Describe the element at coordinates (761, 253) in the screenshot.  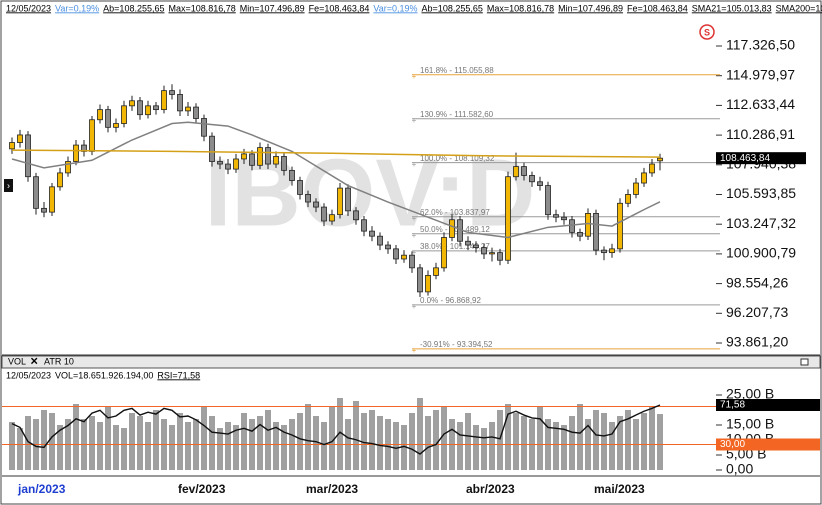
I see `y-tick-label: 100.900,79` at that location.